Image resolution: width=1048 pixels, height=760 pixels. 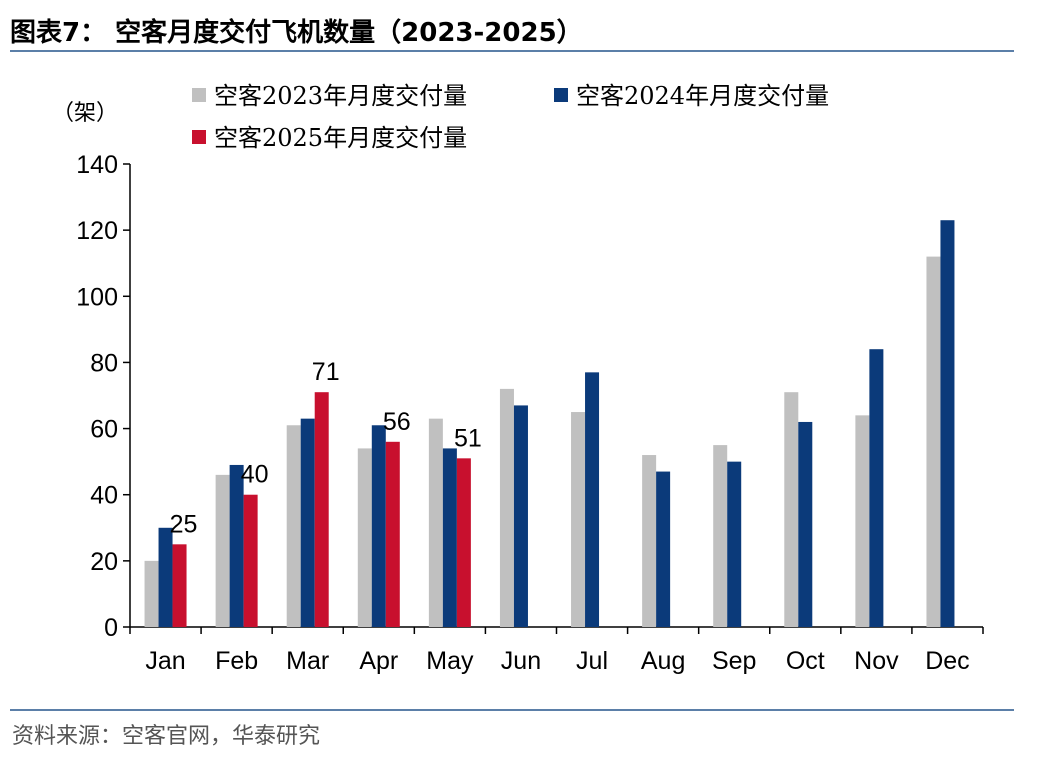 What do you see at coordinates (165, 661) in the screenshot?
I see `x-tick-label: Jan` at bounding box center [165, 661].